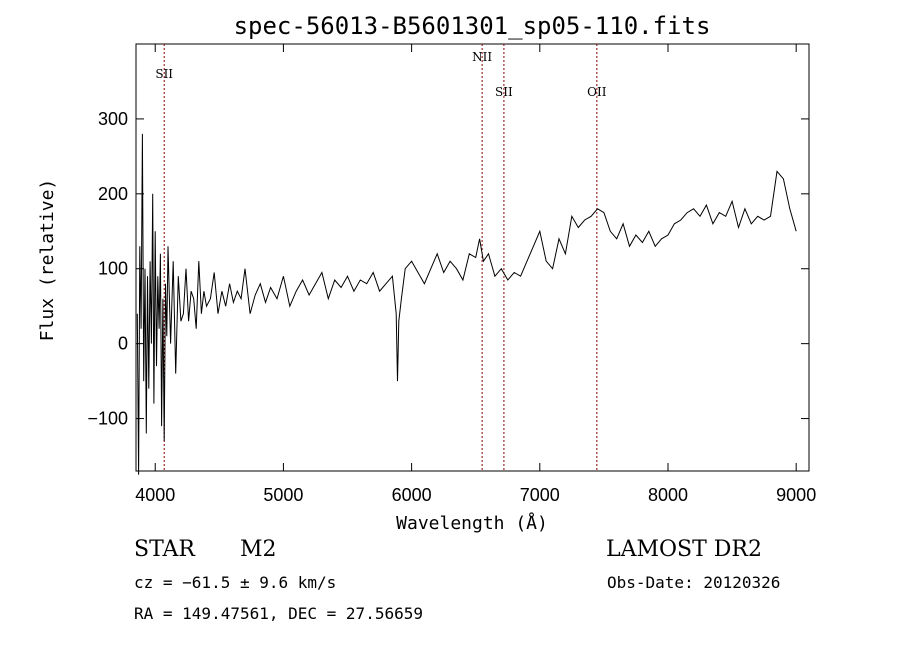  What do you see at coordinates (796, 495) in the screenshot?
I see `x-tick-label: 9000` at bounding box center [796, 495].